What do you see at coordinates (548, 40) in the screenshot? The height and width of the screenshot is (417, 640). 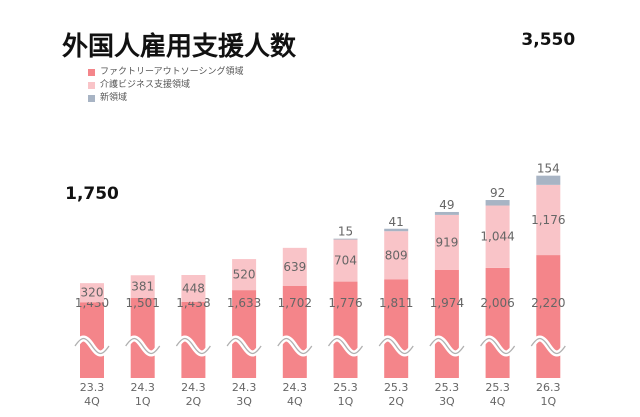 I see `total-label-9: 3,550` at bounding box center [548, 40].